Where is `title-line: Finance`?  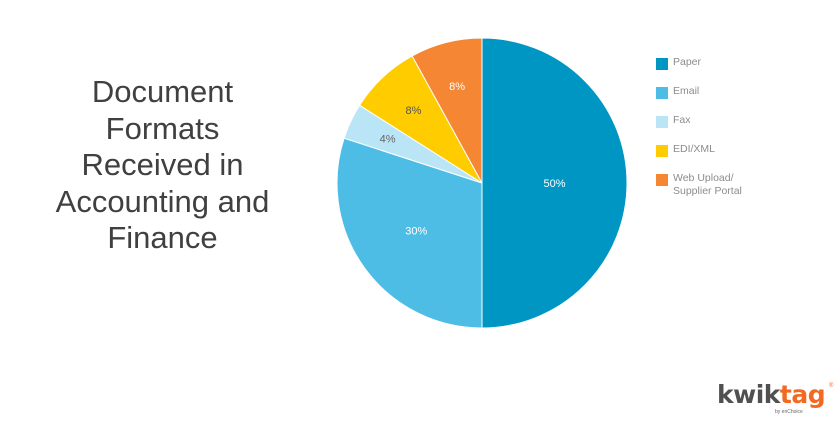 title-line: Finance is located at coordinates (162, 237).